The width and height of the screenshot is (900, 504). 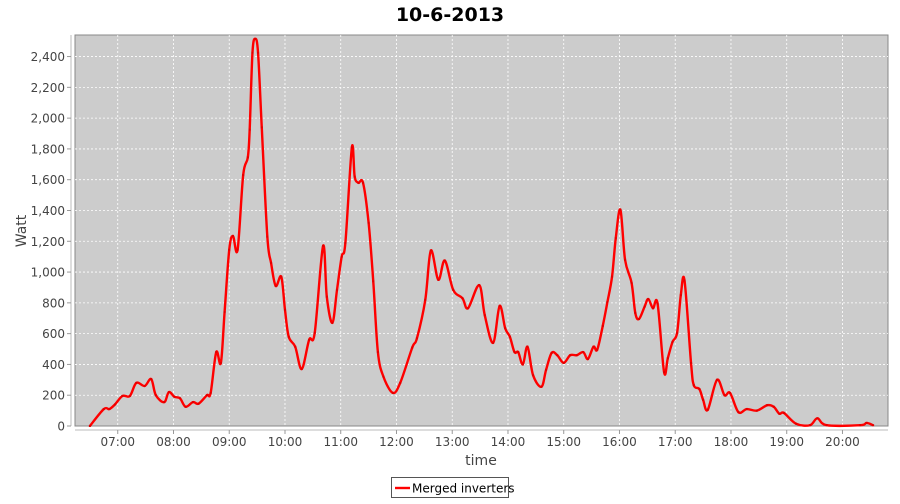 What do you see at coordinates (450, 15) in the screenshot?
I see `chart-title: 10-6-2013` at bounding box center [450, 15].